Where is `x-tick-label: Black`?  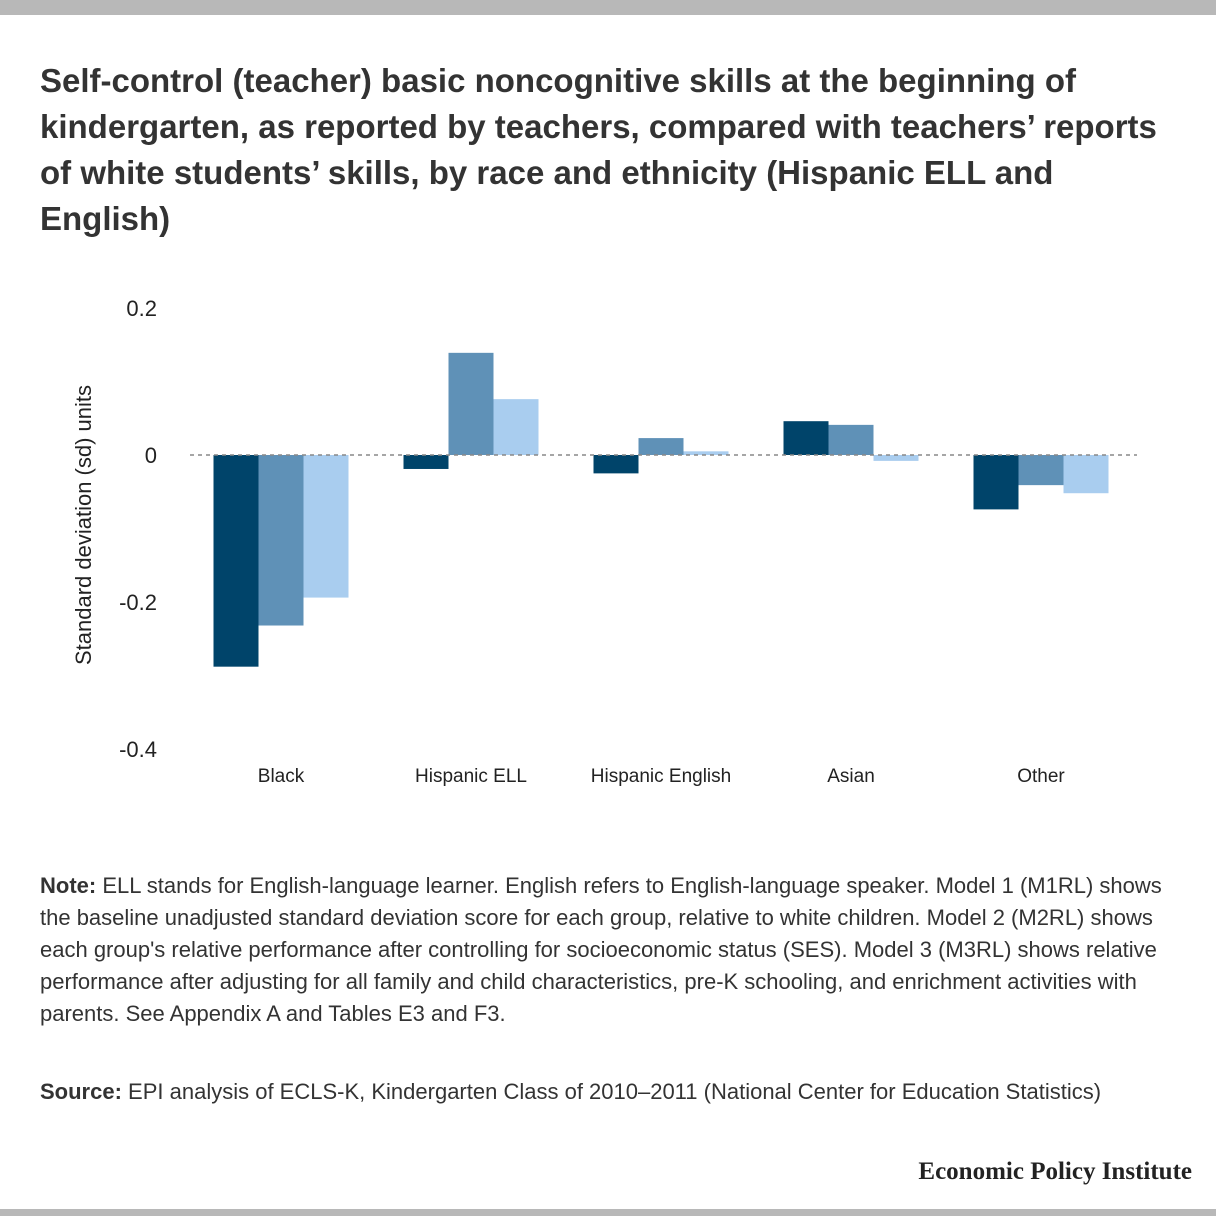
x-tick-label: Black is located at coordinates (281, 776).